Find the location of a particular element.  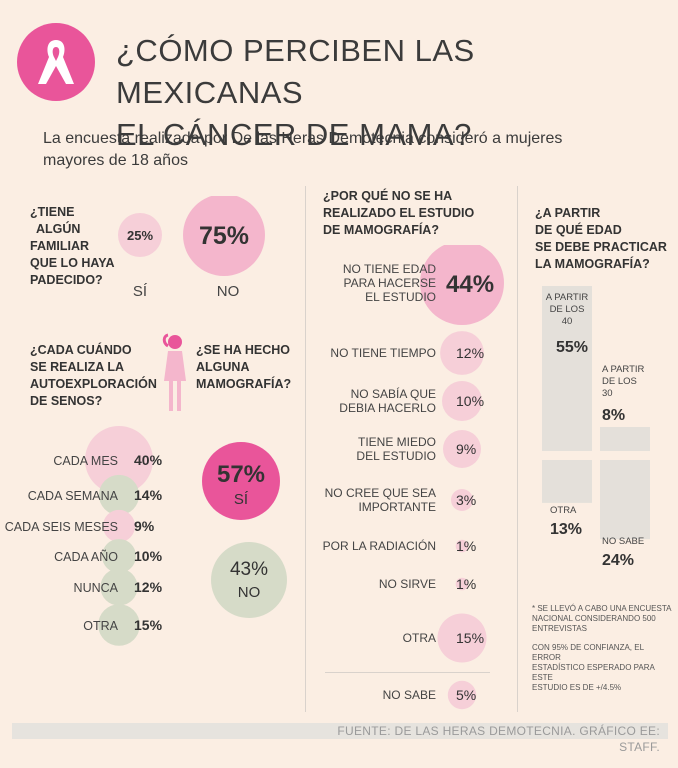

note-line: ENTREVISTAS is located at coordinates (559, 628).